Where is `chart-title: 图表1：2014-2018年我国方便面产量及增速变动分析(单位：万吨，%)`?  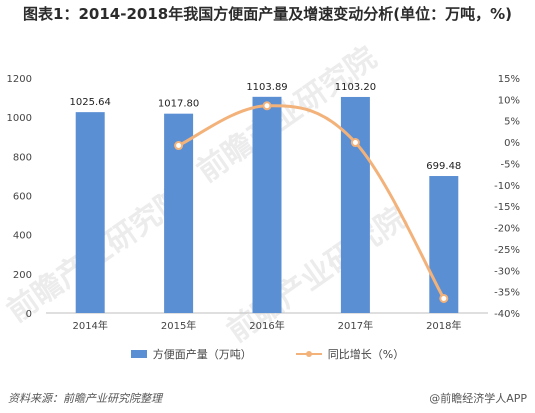
chart-title: 图表1：2014-2018年我国方便面产量及增速变动分析(单位：万吨，%) is located at coordinates (267, 14).